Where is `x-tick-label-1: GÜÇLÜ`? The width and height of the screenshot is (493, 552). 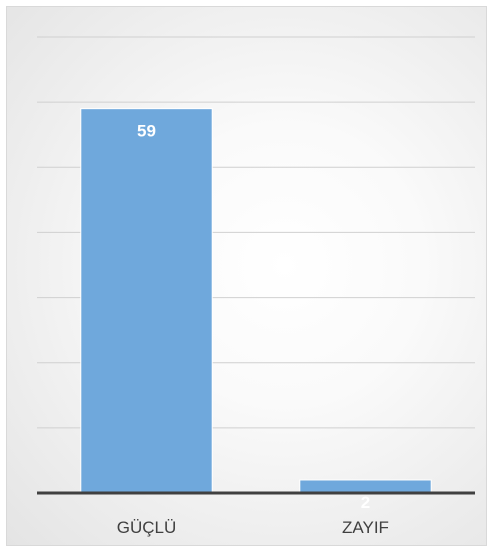 x-tick-label-1: GÜÇLÜ is located at coordinates (147, 527).